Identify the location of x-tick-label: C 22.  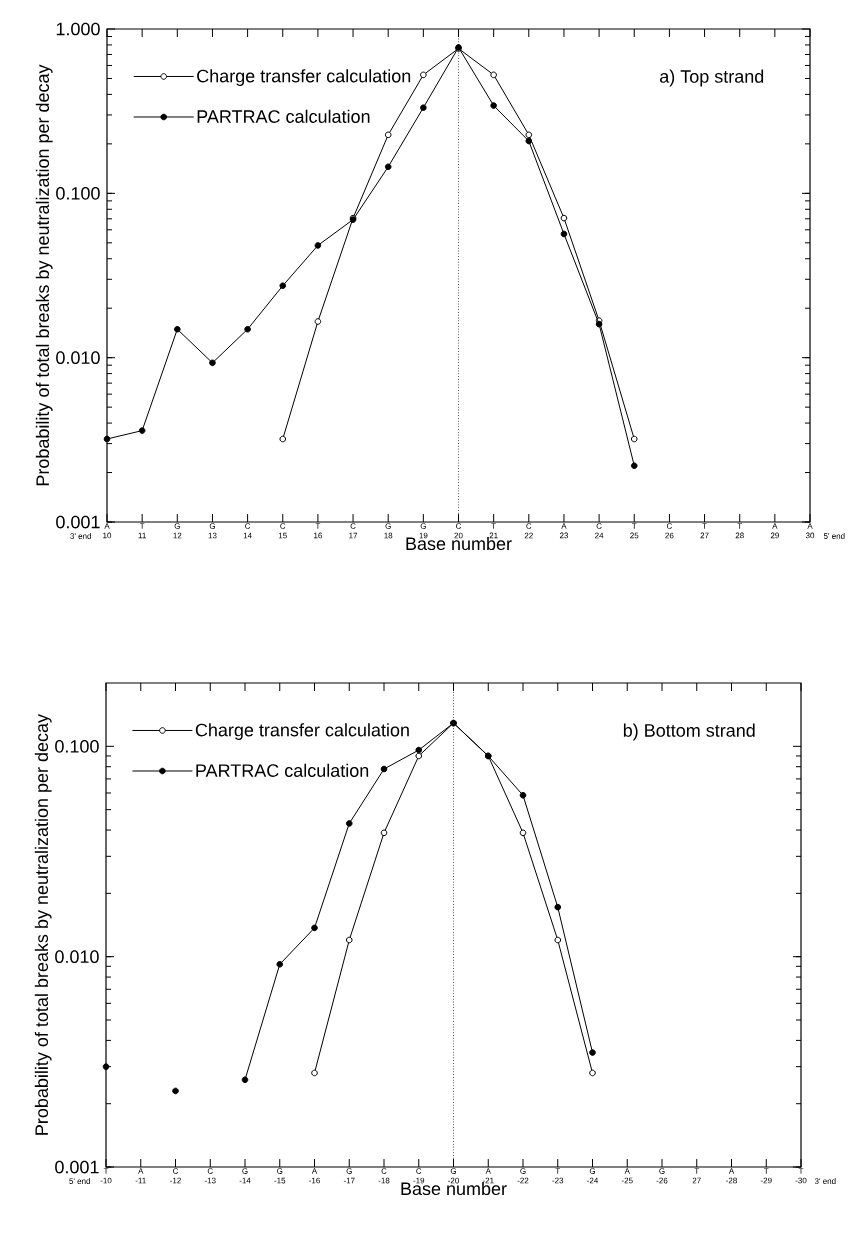
(528, 531).